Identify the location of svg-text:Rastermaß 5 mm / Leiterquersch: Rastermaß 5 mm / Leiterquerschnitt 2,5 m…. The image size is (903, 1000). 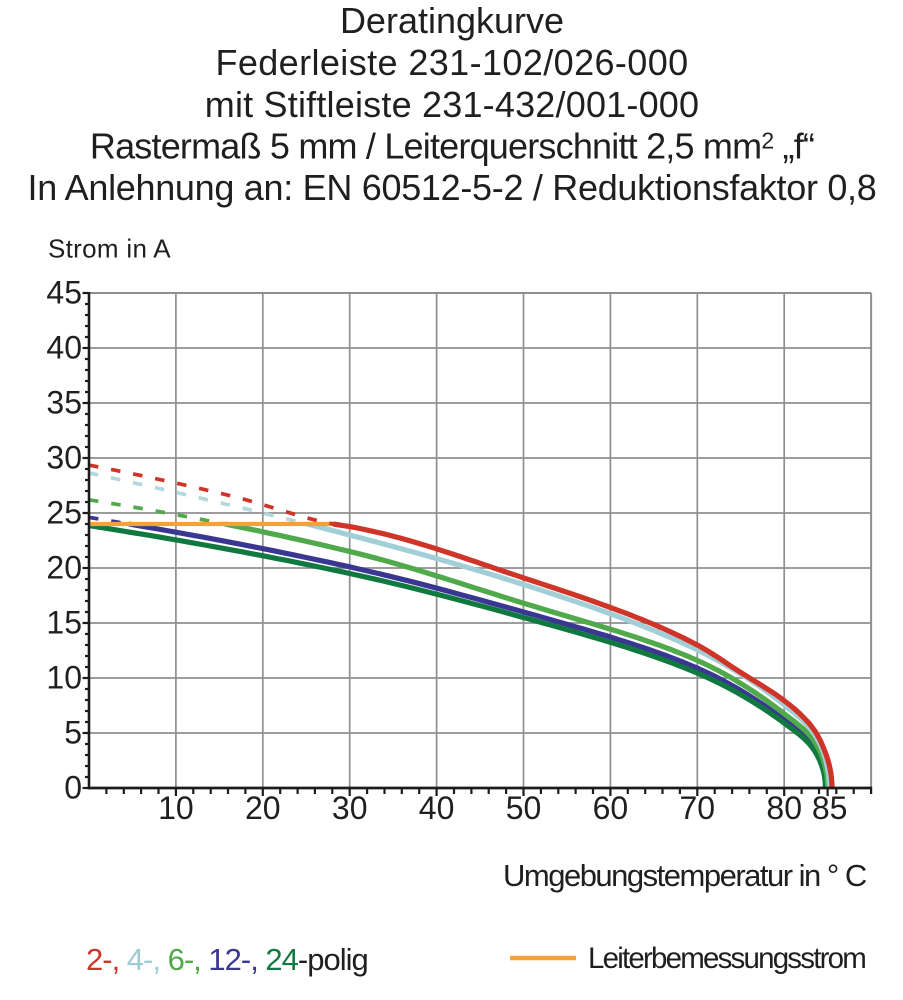
(452, 146).